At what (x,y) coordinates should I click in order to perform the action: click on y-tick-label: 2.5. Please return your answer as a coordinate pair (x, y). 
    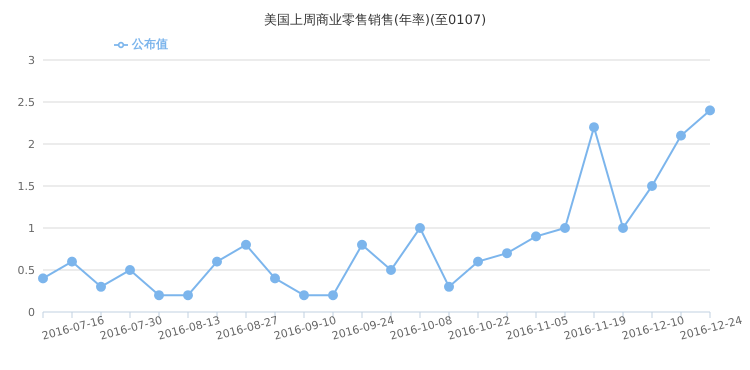
    Looking at the image, I should click on (26, 102).